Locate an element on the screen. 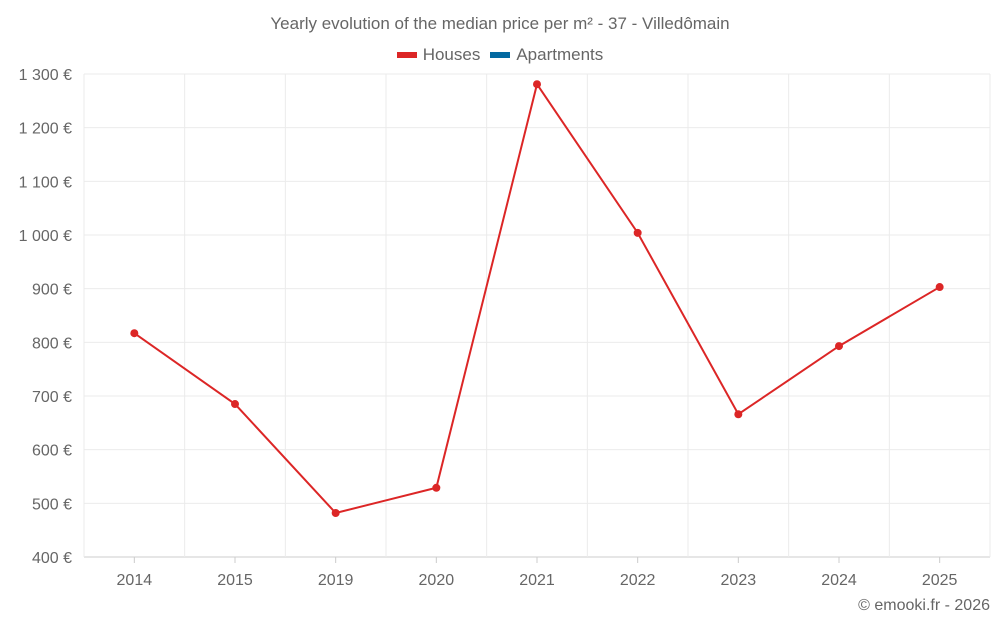  legend-swatch-houses is located at coordinates (406, 55).